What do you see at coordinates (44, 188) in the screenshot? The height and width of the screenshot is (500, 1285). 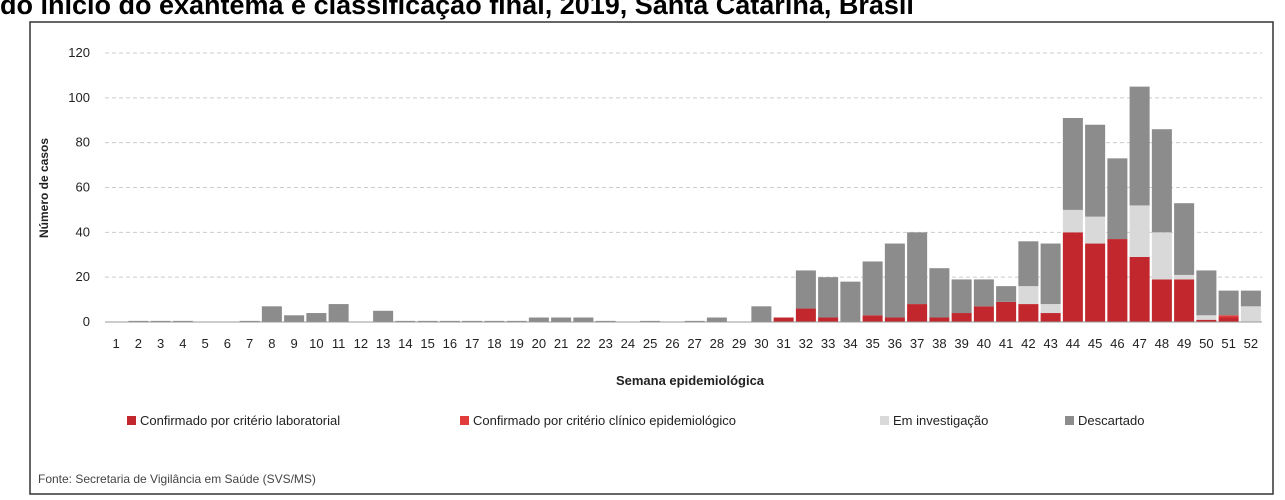 I see `y-axis-label: Número de casos` at bounding box center [44, 188].